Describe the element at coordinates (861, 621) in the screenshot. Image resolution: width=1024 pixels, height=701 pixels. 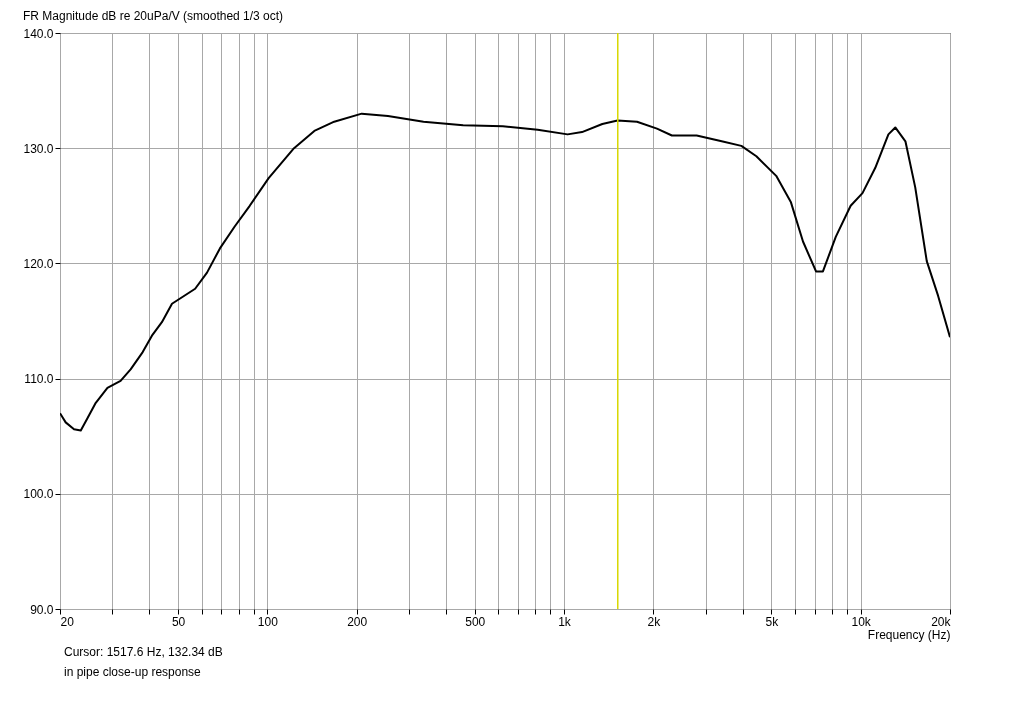
I see `x-tick-label: 10k` at that location.